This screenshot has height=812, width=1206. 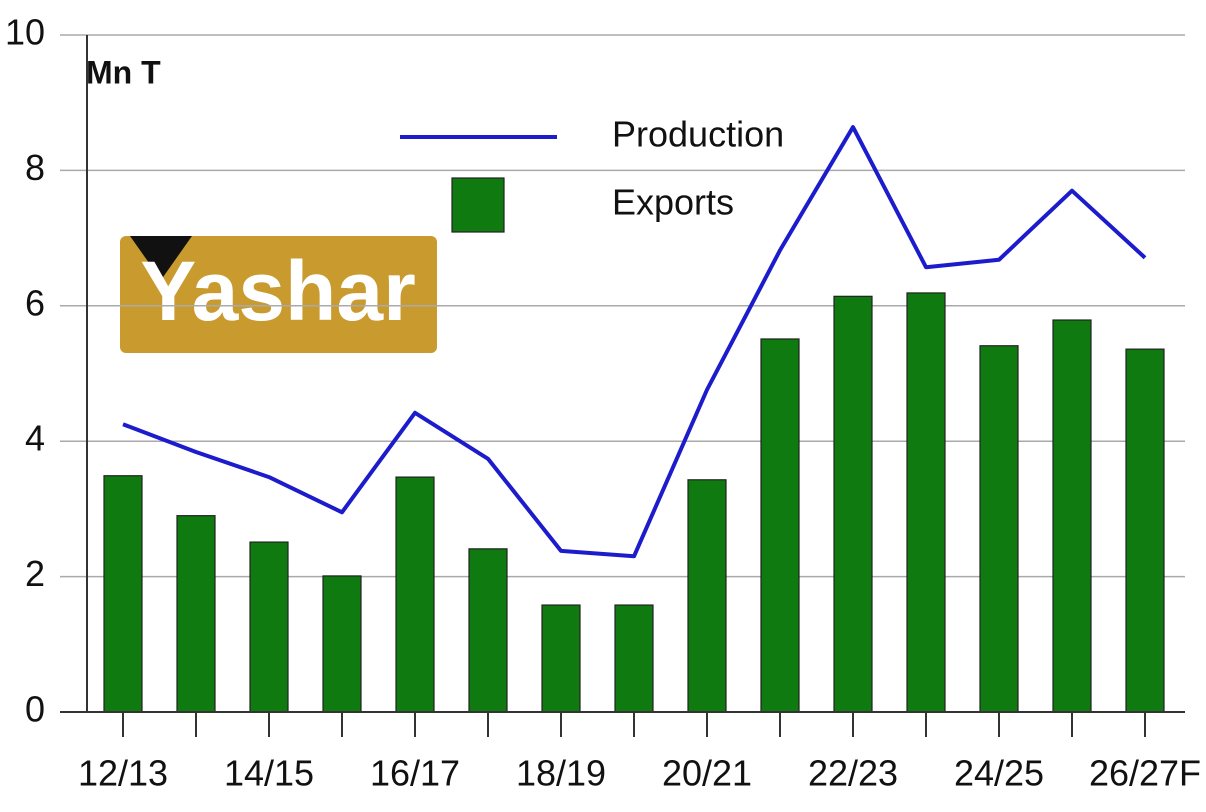 What do you see at coordinates (478, 205) in the screenshot?
I see `legend-swatch` at bounding box center [478, 205].